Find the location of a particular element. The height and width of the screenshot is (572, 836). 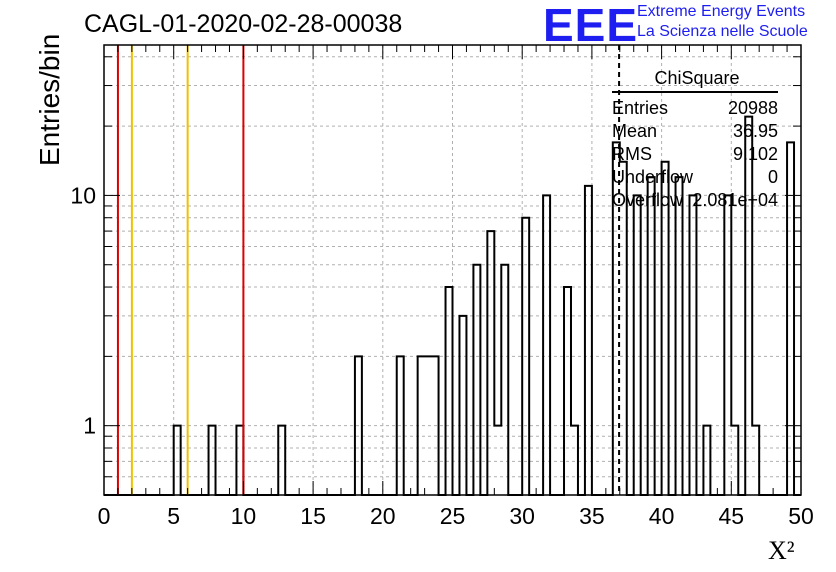

stats-label: Underflow is located at coordinates (653, 177).